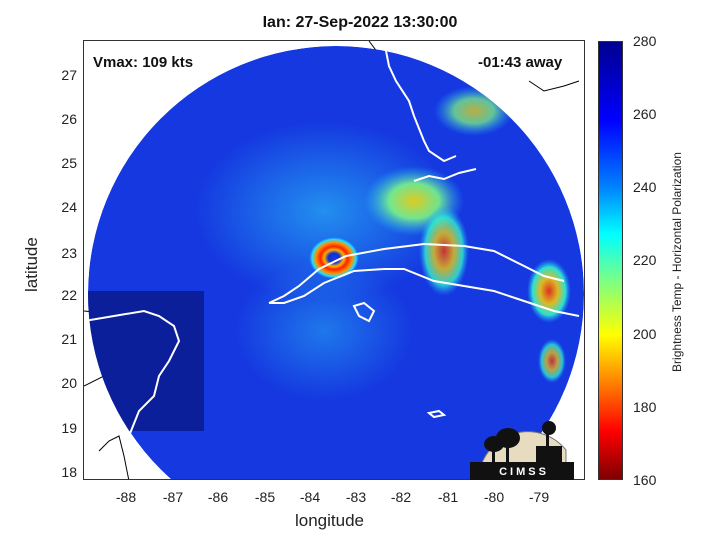 Image resolution: width=720 pixels, height=540 pixels. Describe the element at coordinates (645, 407) in the screenshot. I see `colorbar-tick-label: 180` at that location.